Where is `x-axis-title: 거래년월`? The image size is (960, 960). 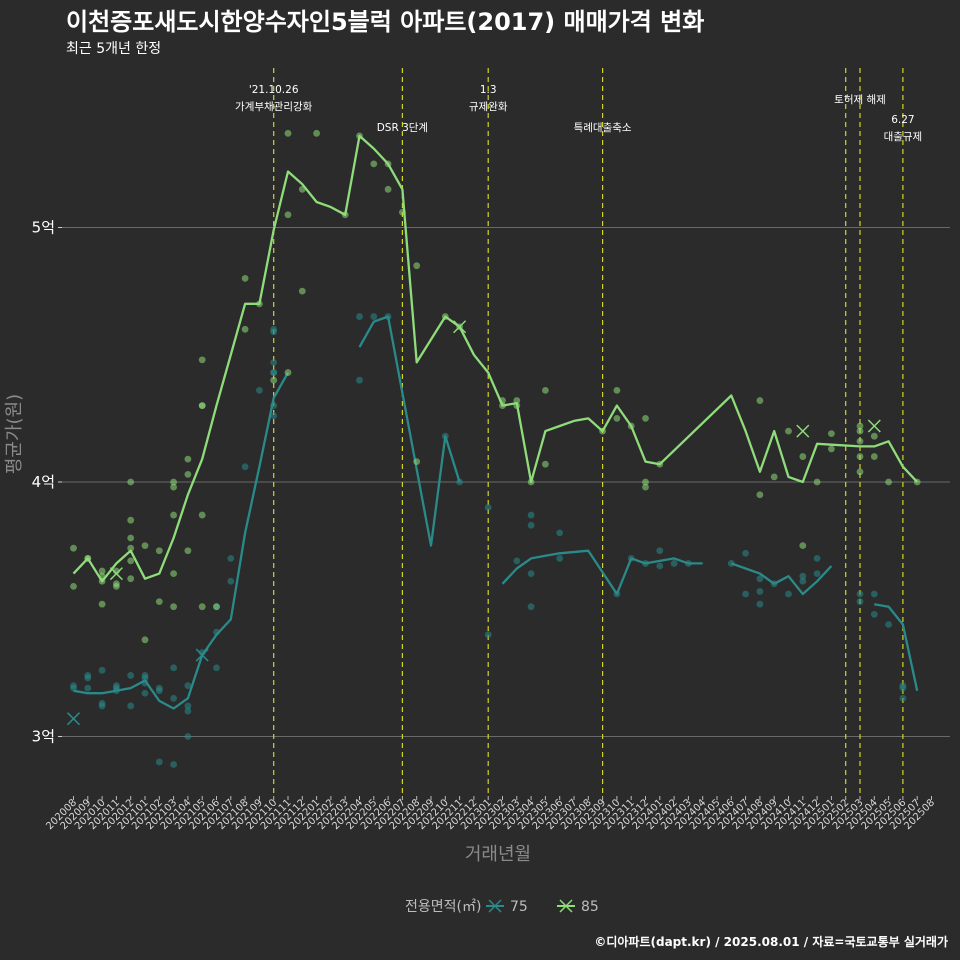
x-axis-title: 거래년월 is located at coordinates (498, 854).